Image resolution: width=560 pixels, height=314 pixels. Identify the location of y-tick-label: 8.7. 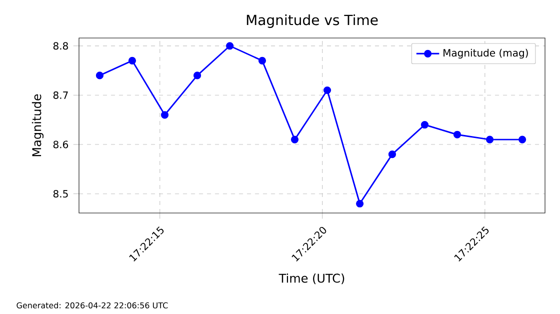
(60, 95).